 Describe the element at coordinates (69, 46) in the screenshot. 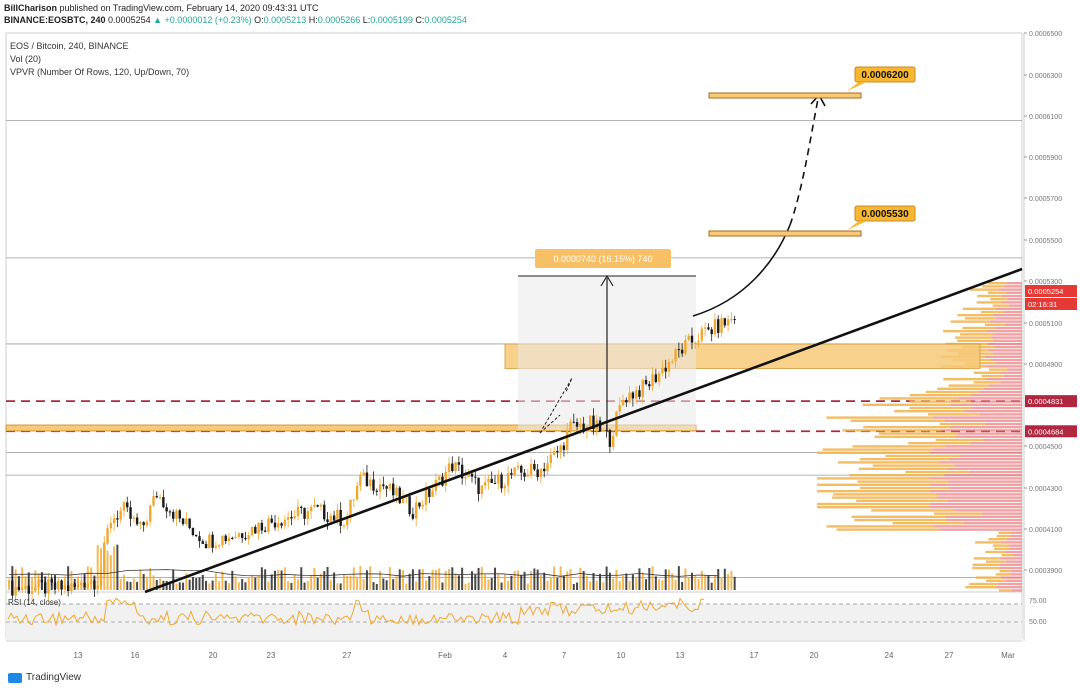

I see `legend-title: EOS / Bitcoin, 240, BINANCE` at that location.